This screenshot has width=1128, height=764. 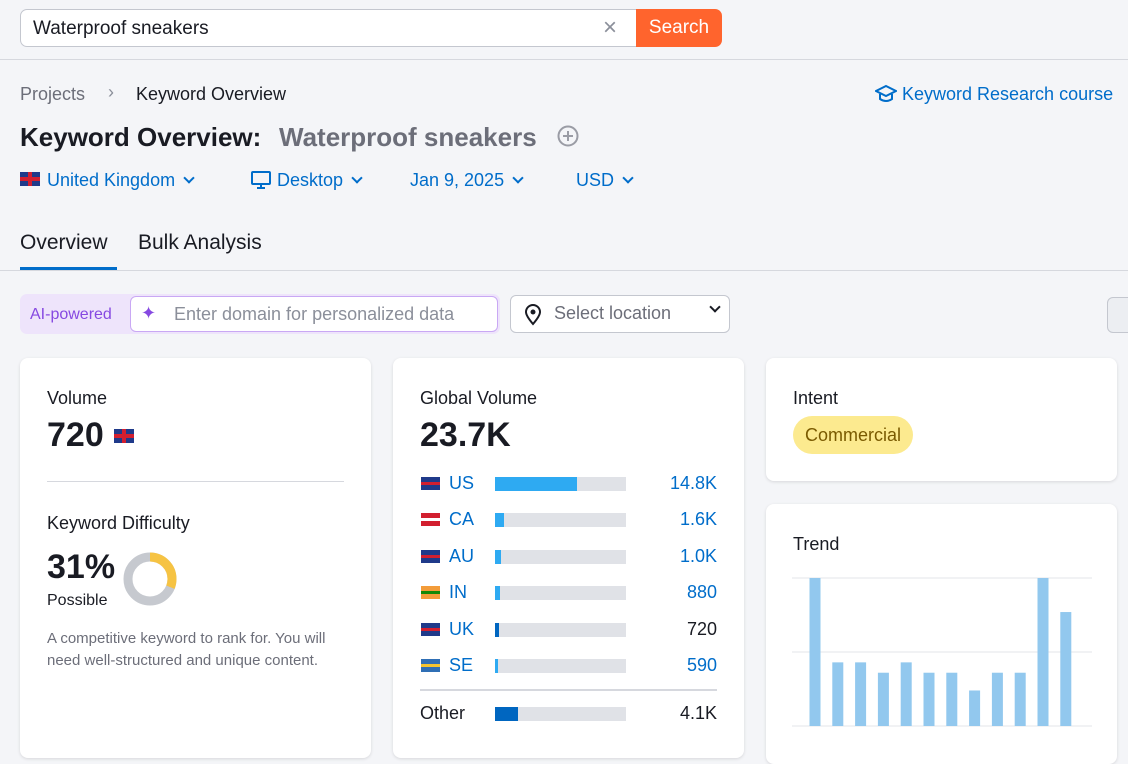 What do you see at coordinates (75, 435) in the screenshot?
I see `volume-value: 720` at bounding box center [75, 435].